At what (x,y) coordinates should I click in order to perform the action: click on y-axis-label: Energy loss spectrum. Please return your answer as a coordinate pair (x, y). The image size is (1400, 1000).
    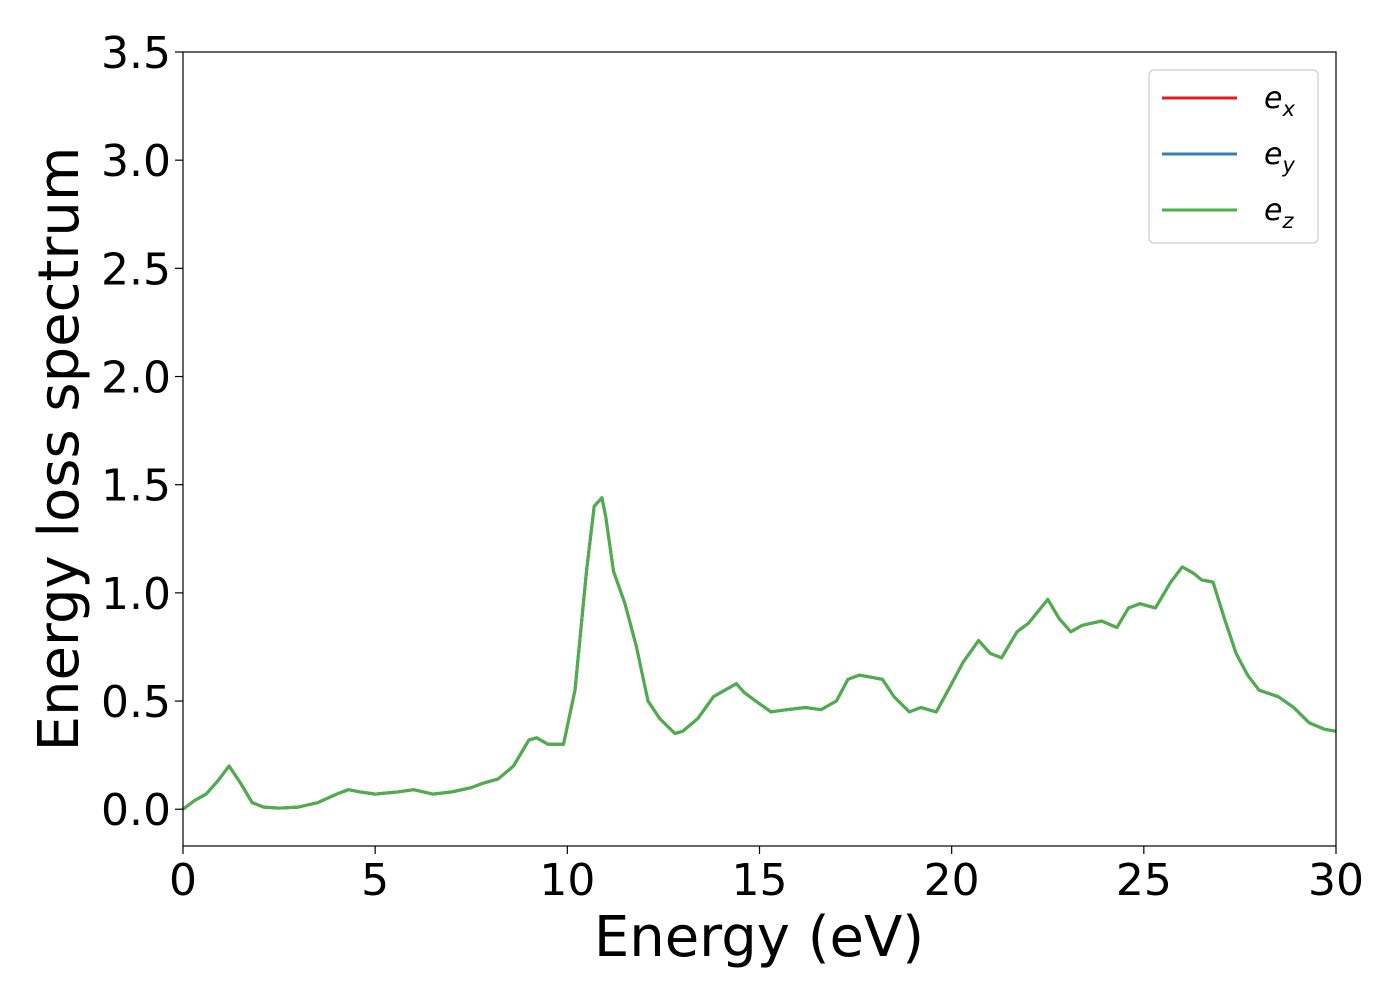
    Looking at the image, I should click on (59, 449).